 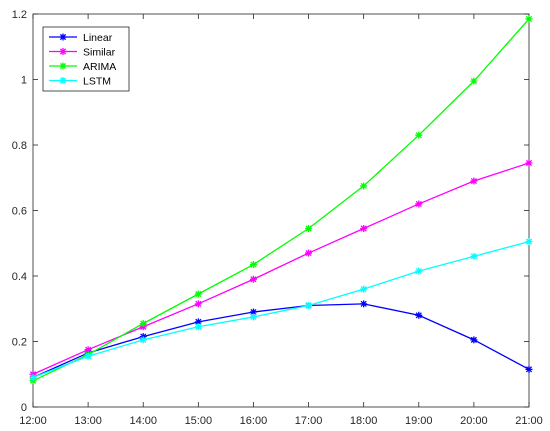 I want to click on y-tick-label: 1.2, so click(x=19, y=15).